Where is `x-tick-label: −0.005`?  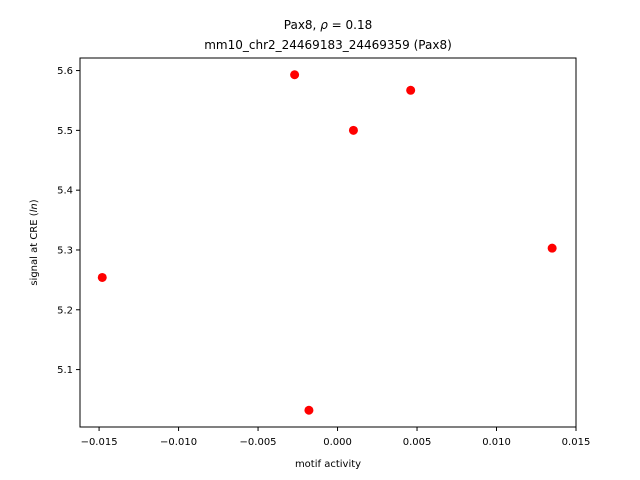
x-tick-label: −0.005 is located at coordinates (258, 442).